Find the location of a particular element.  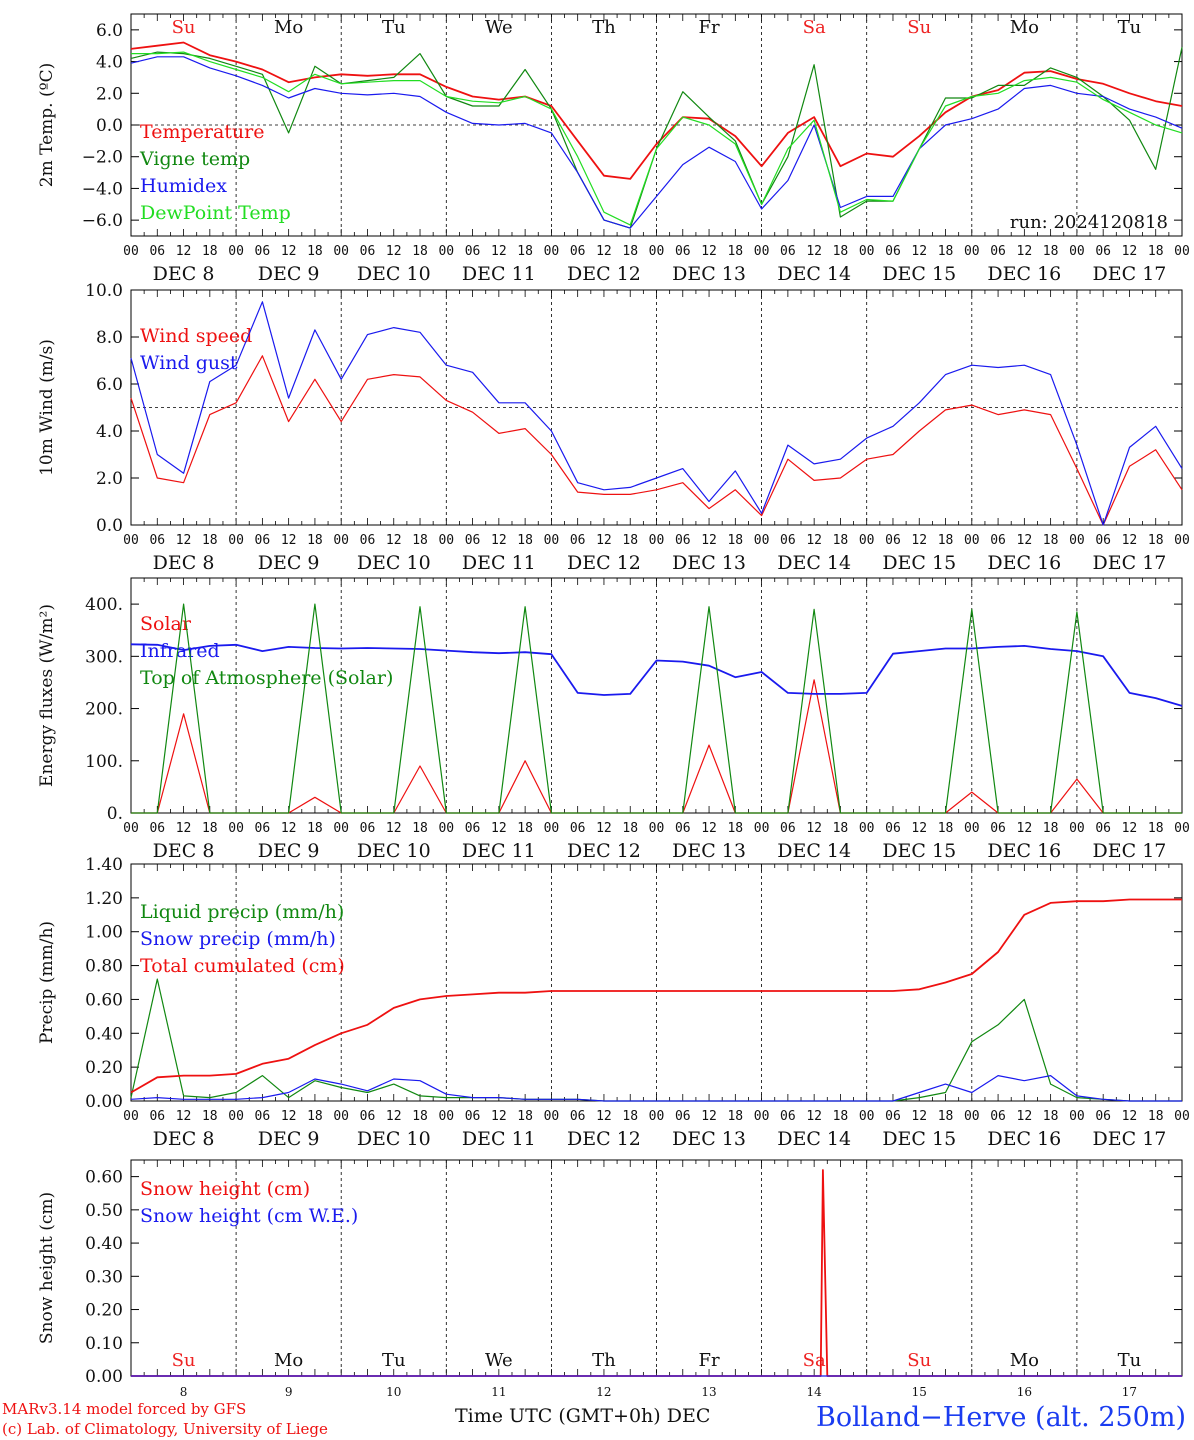

y-tick-label: 0.50 is located at coordinates (104, 1211).